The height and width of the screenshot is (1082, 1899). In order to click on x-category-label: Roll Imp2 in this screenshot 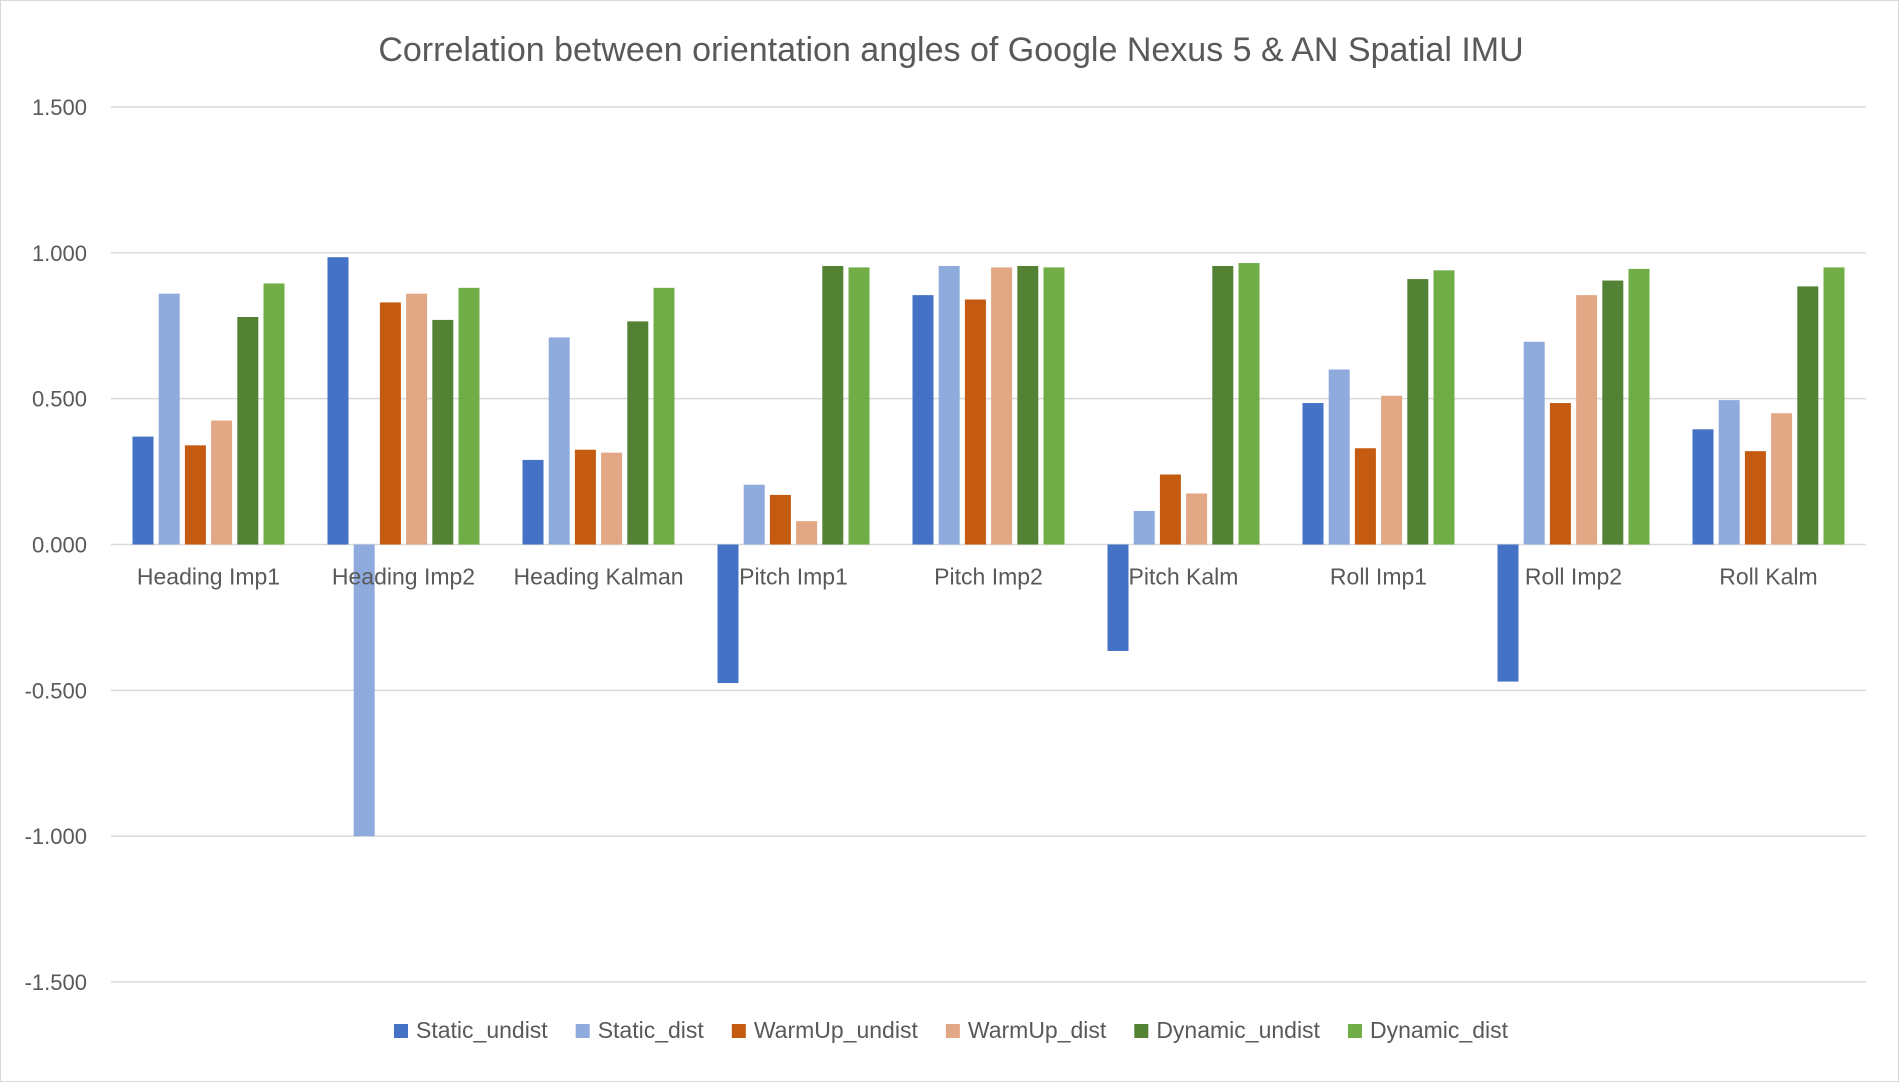, I will do `click(1573, 577)`.